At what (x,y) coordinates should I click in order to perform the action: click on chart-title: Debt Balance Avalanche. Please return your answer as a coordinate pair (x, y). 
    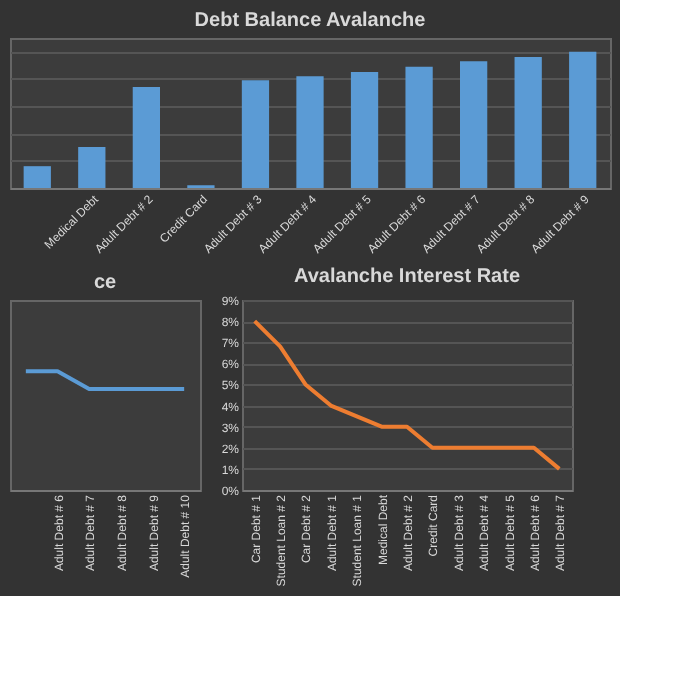
    Looking at the image, I should click on (310, 21).